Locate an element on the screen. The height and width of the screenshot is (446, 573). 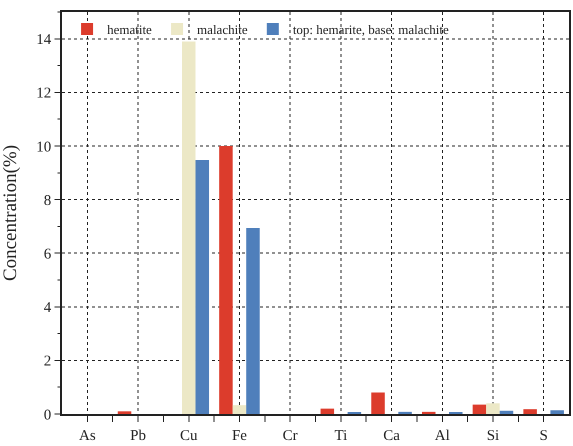
x-tick-label: As is located at coordinates (87, 436).